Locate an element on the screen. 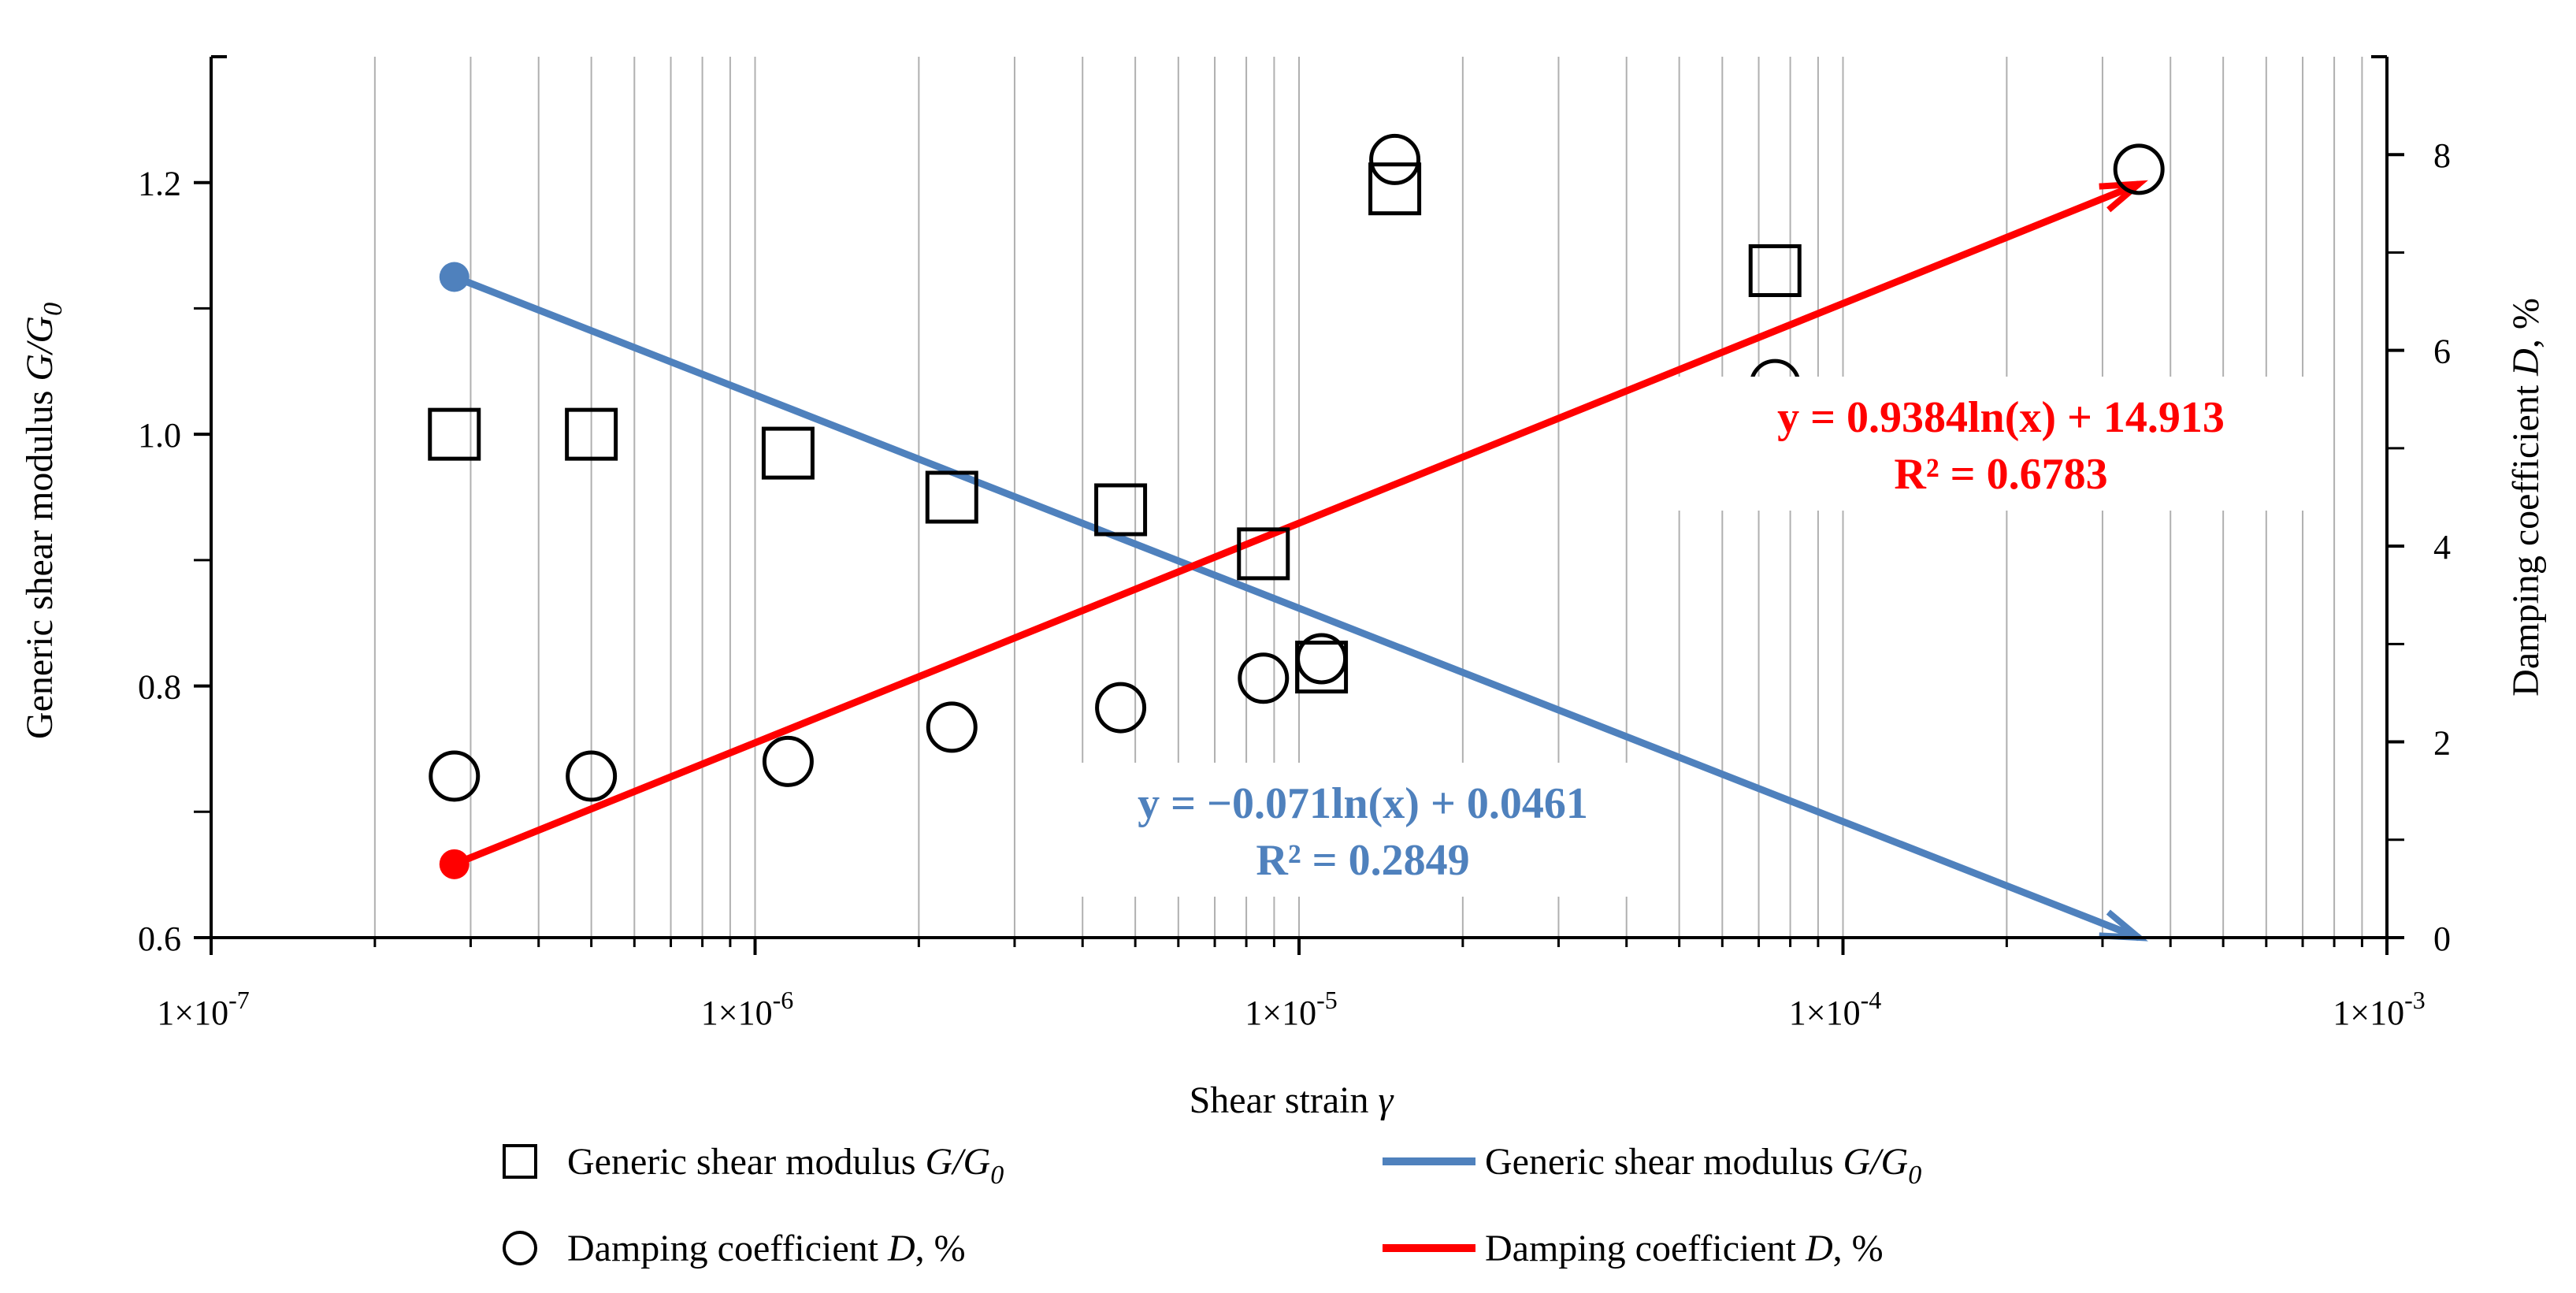  left-axis-title-text: Generic shear modulus is located at coordinates (40, 560).